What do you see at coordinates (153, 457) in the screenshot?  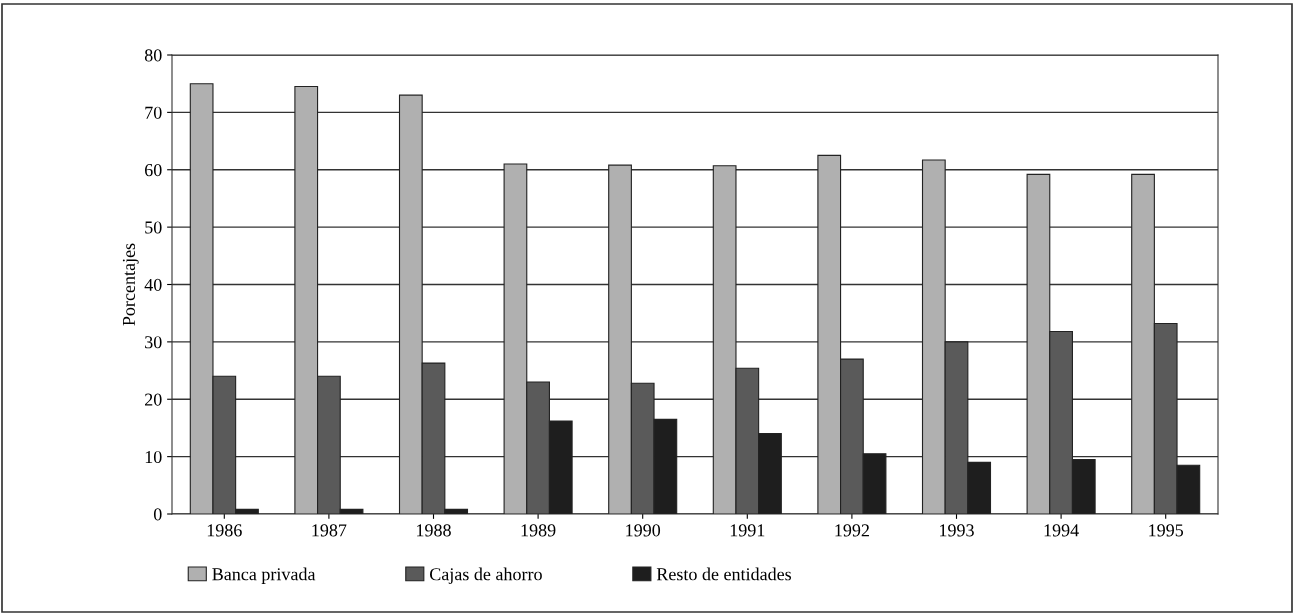 I see `y-tick-label: 10` at bounding box center [153, 457].